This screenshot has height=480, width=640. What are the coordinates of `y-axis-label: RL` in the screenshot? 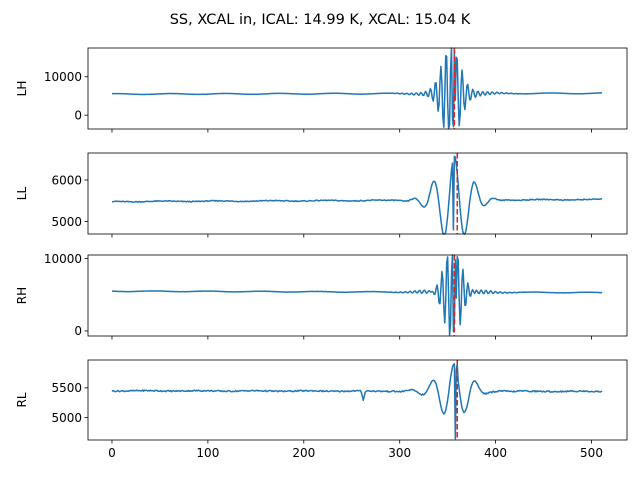 It's located at (22, 399).